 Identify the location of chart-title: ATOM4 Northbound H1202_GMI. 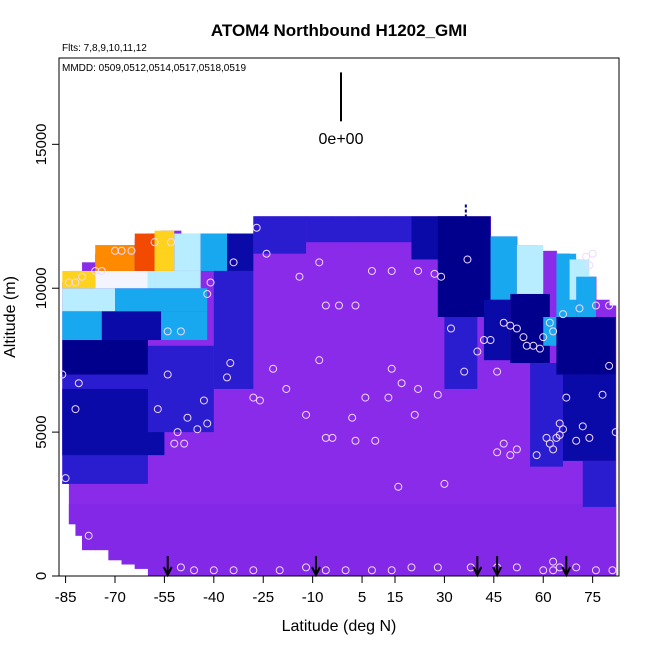
(339, 30).